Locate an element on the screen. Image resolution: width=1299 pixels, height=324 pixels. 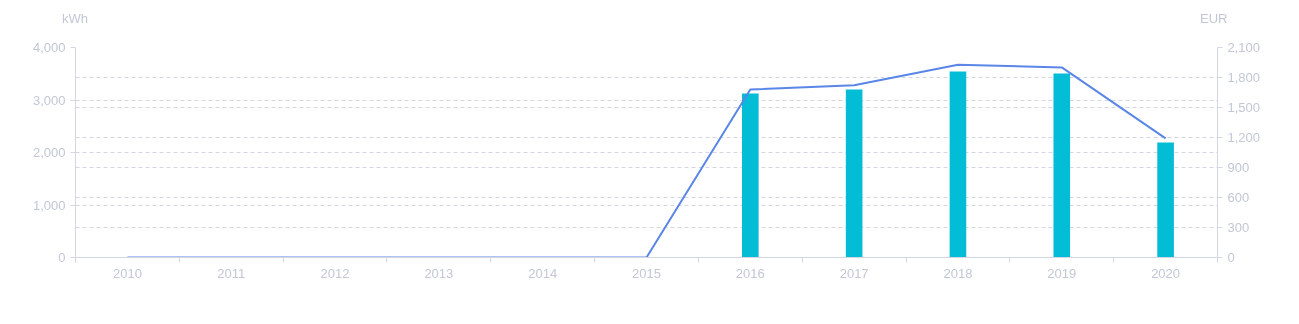
y2-tick-label: 1,500 is located at coordinates (1244, 107).